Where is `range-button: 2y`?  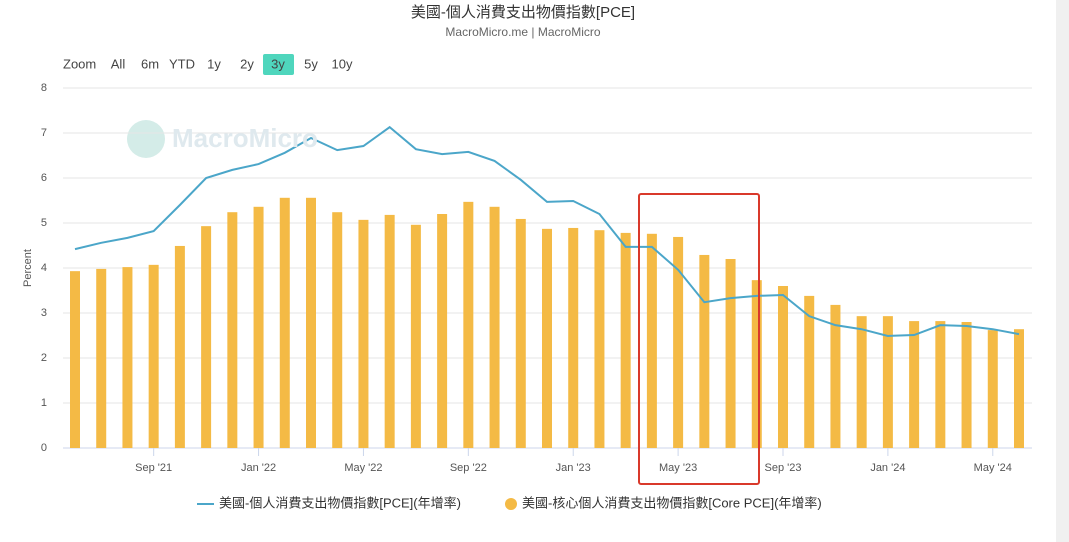 range-button: 2y is located at coordinates (247, 63).